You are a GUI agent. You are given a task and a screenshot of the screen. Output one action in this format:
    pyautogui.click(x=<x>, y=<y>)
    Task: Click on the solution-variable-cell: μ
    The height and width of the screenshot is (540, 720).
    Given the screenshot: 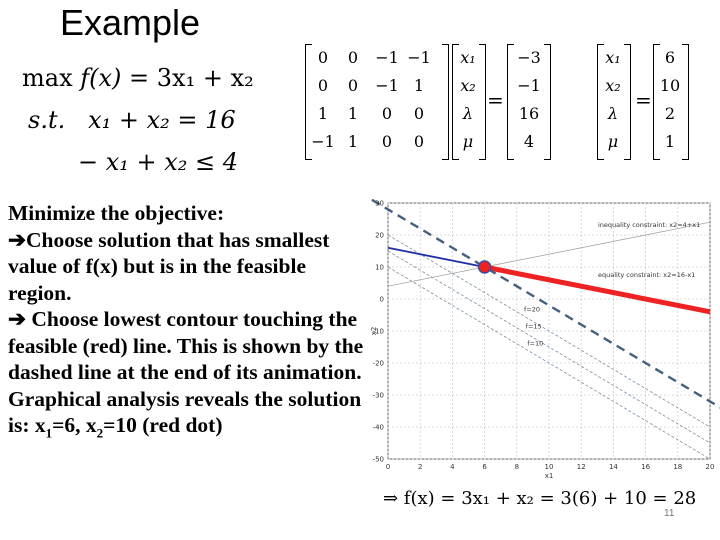 What is the action you would take?
    pyautogui.click(x=613, y=141)
    